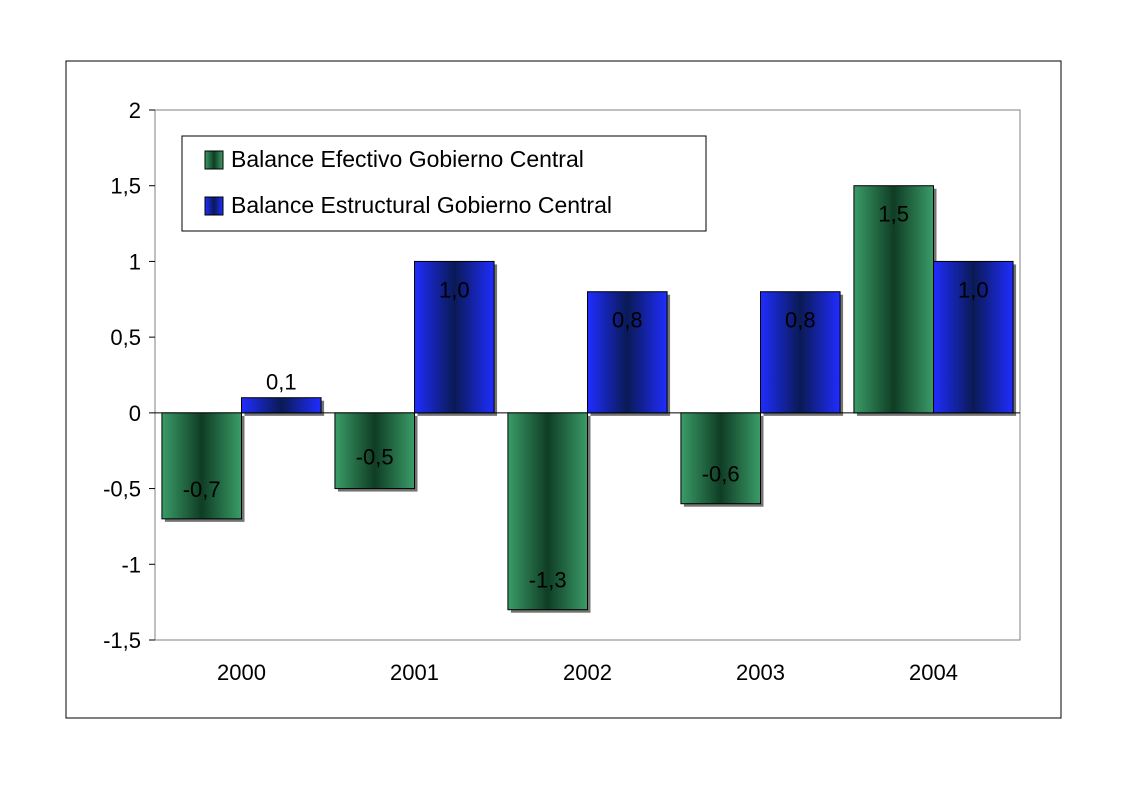 Image resolution: width=1122 pixels, height=794 pixels. What do you see at coordinates (122, 640) in the screenshot?
I see `y-tick-label: -1,5` at bounding box center [122, 640].